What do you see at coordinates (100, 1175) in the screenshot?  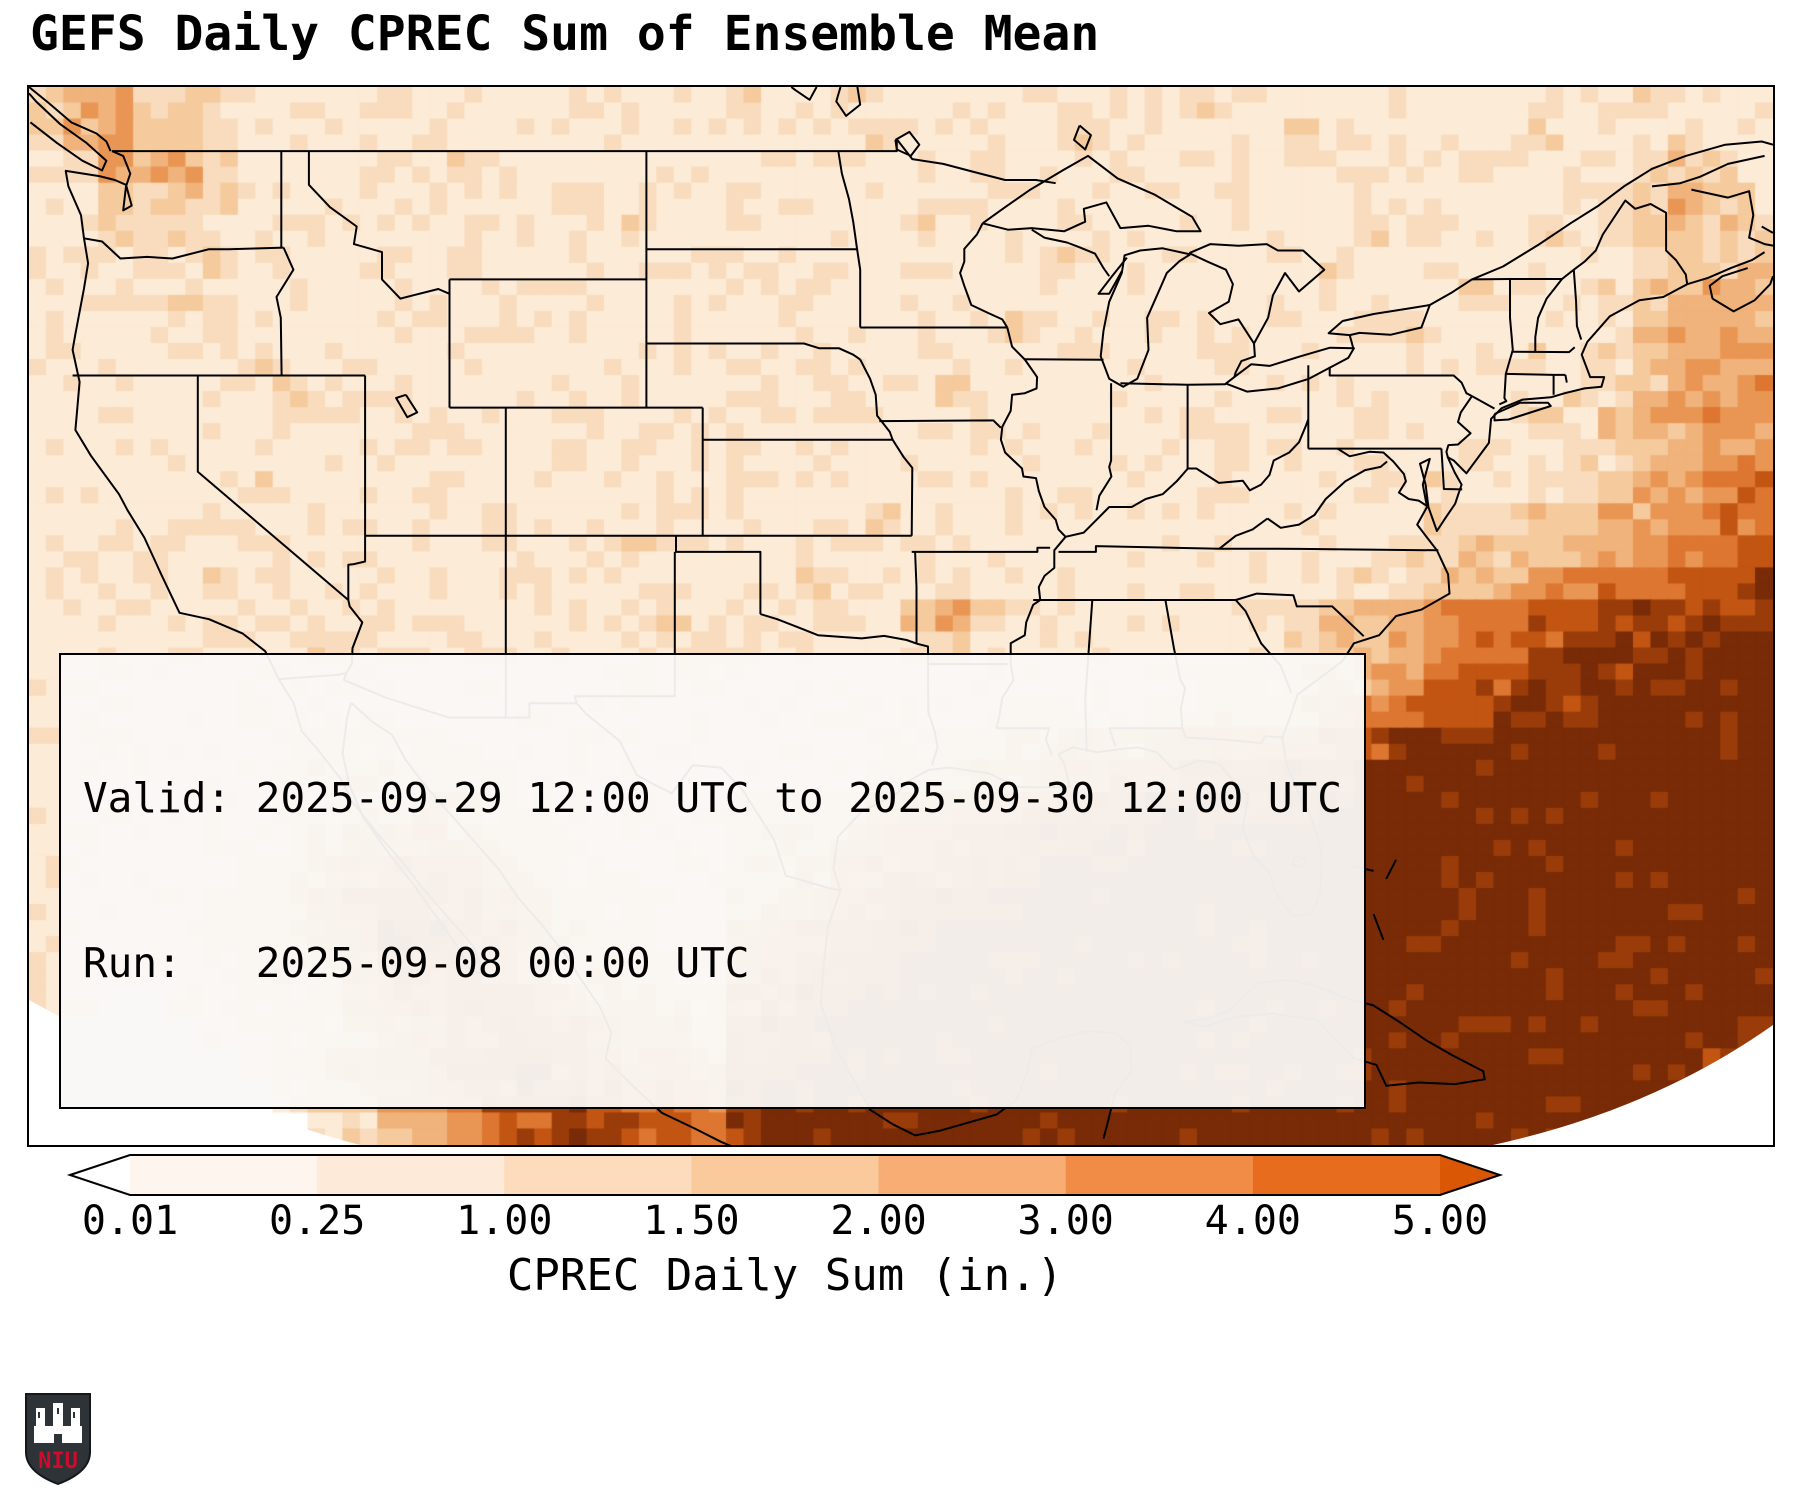 I see `colorbar-under-arrow` at bounding box center [100, 1175].